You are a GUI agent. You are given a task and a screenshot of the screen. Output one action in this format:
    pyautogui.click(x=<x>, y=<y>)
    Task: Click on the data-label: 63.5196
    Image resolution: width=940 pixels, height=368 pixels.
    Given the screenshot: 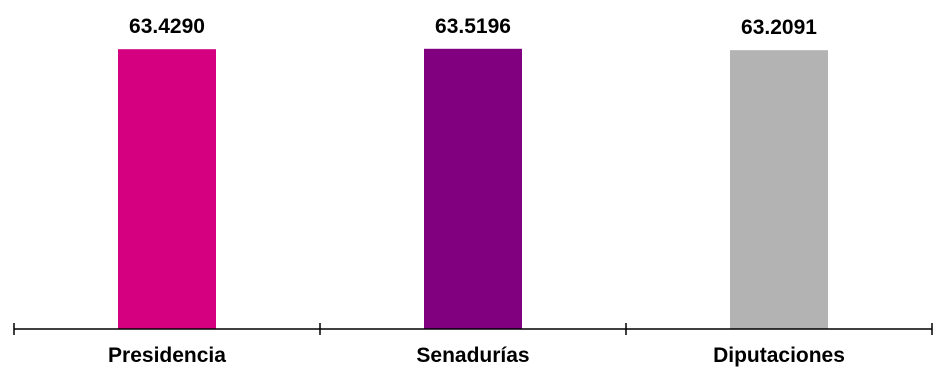 What is the action you would take?
    pyautogui.click(x=473, y=26)
    